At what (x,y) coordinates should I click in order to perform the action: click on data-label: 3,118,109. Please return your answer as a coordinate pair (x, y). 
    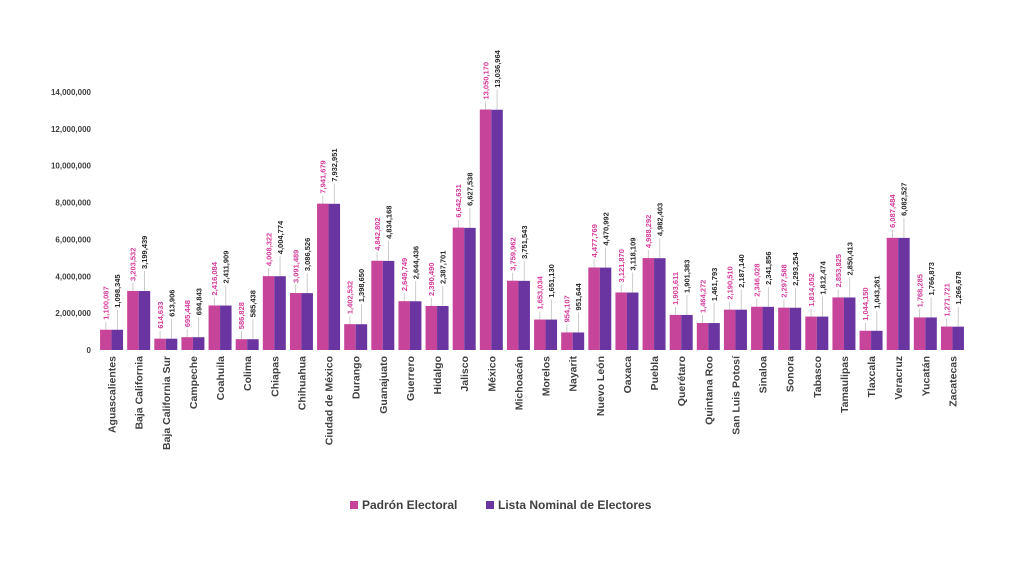
    Looking at the image, I should click on (632, 254).